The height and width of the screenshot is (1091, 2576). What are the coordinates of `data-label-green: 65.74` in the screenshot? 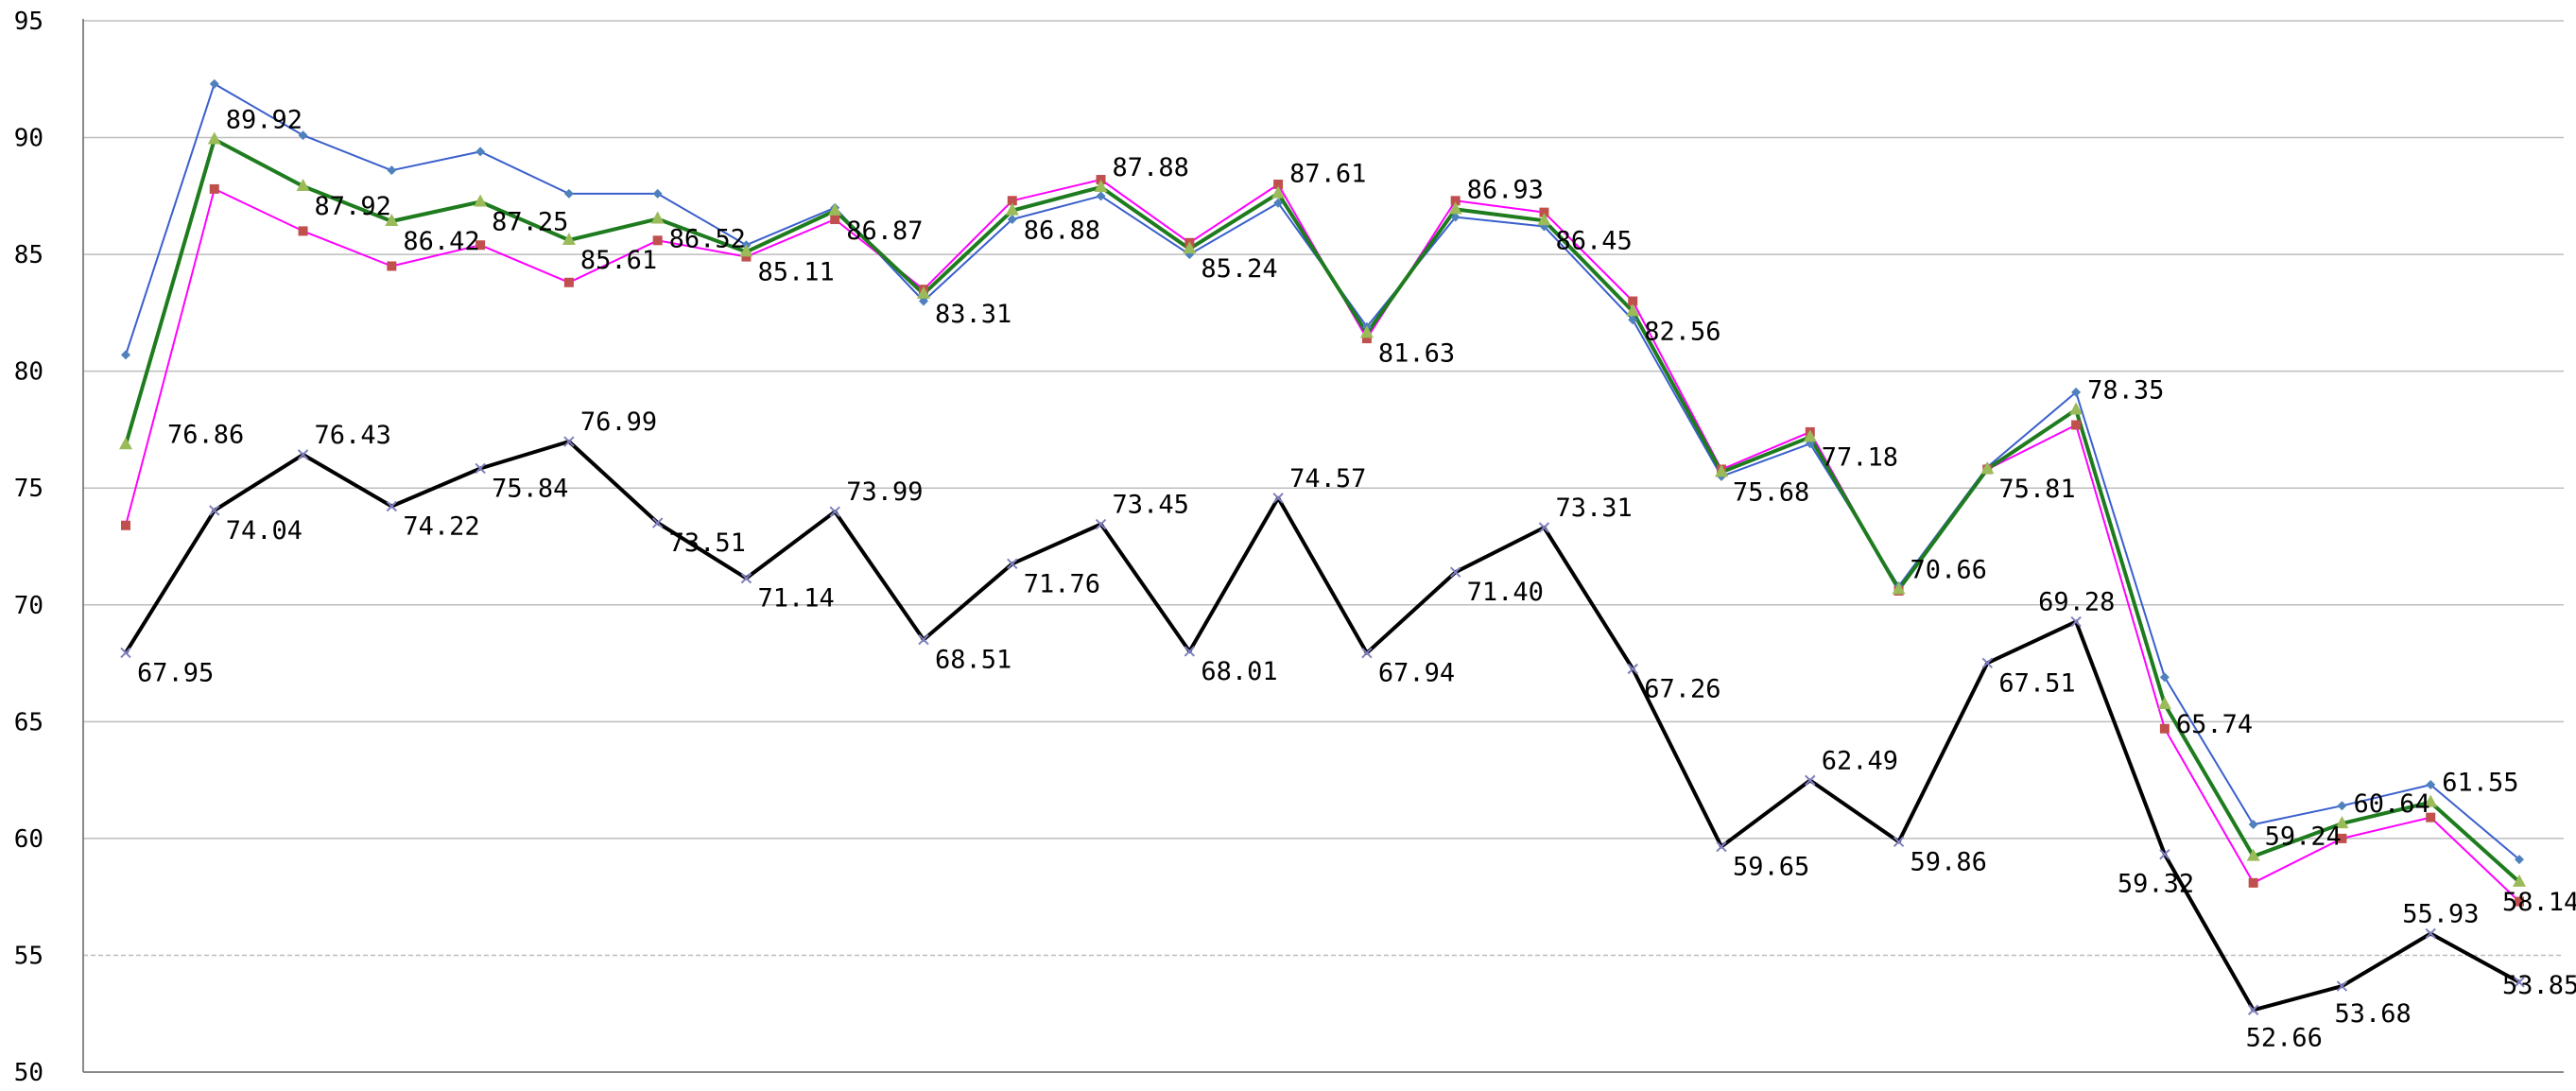 It's located at (2214, 725).